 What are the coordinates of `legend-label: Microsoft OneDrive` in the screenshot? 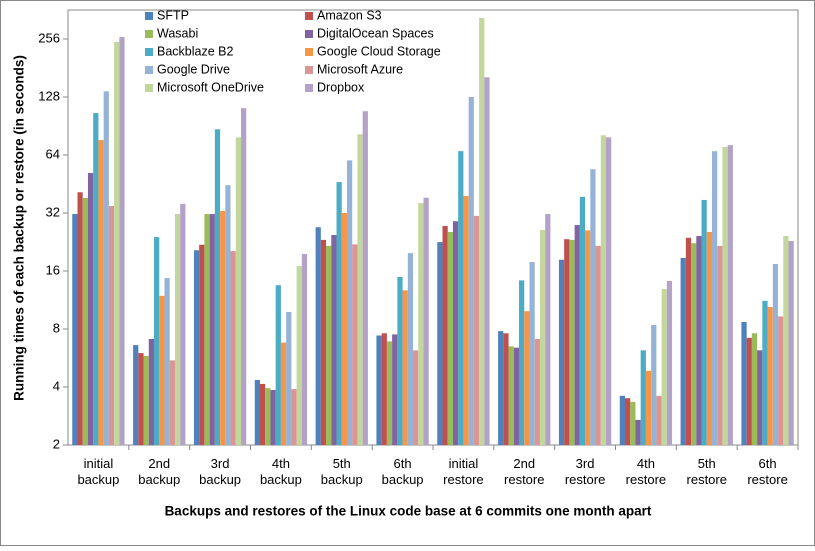 It's located at (210, 87).